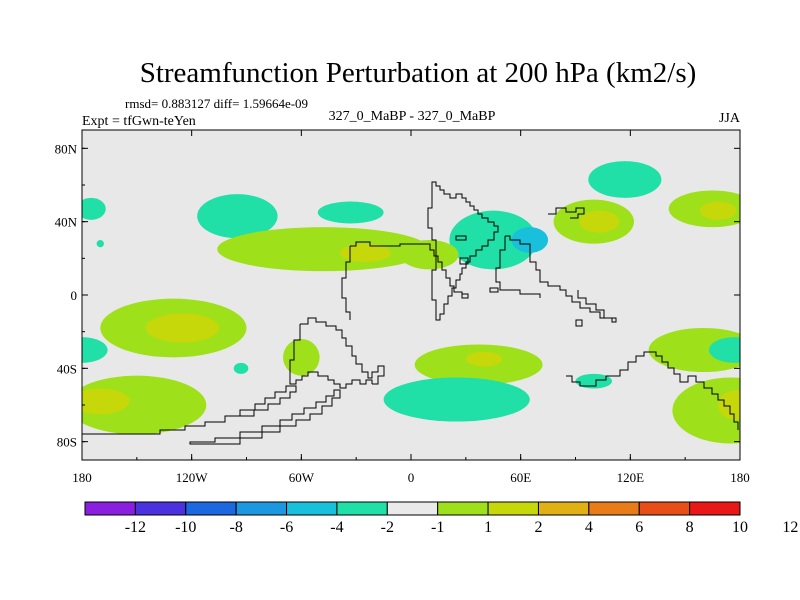 The height and width of the screenshot is (600, 800). What do you see at coordinates (790, 527) in the screenshot?
I see `colorbar-label-13: 12` at bounding box center [790, 527].